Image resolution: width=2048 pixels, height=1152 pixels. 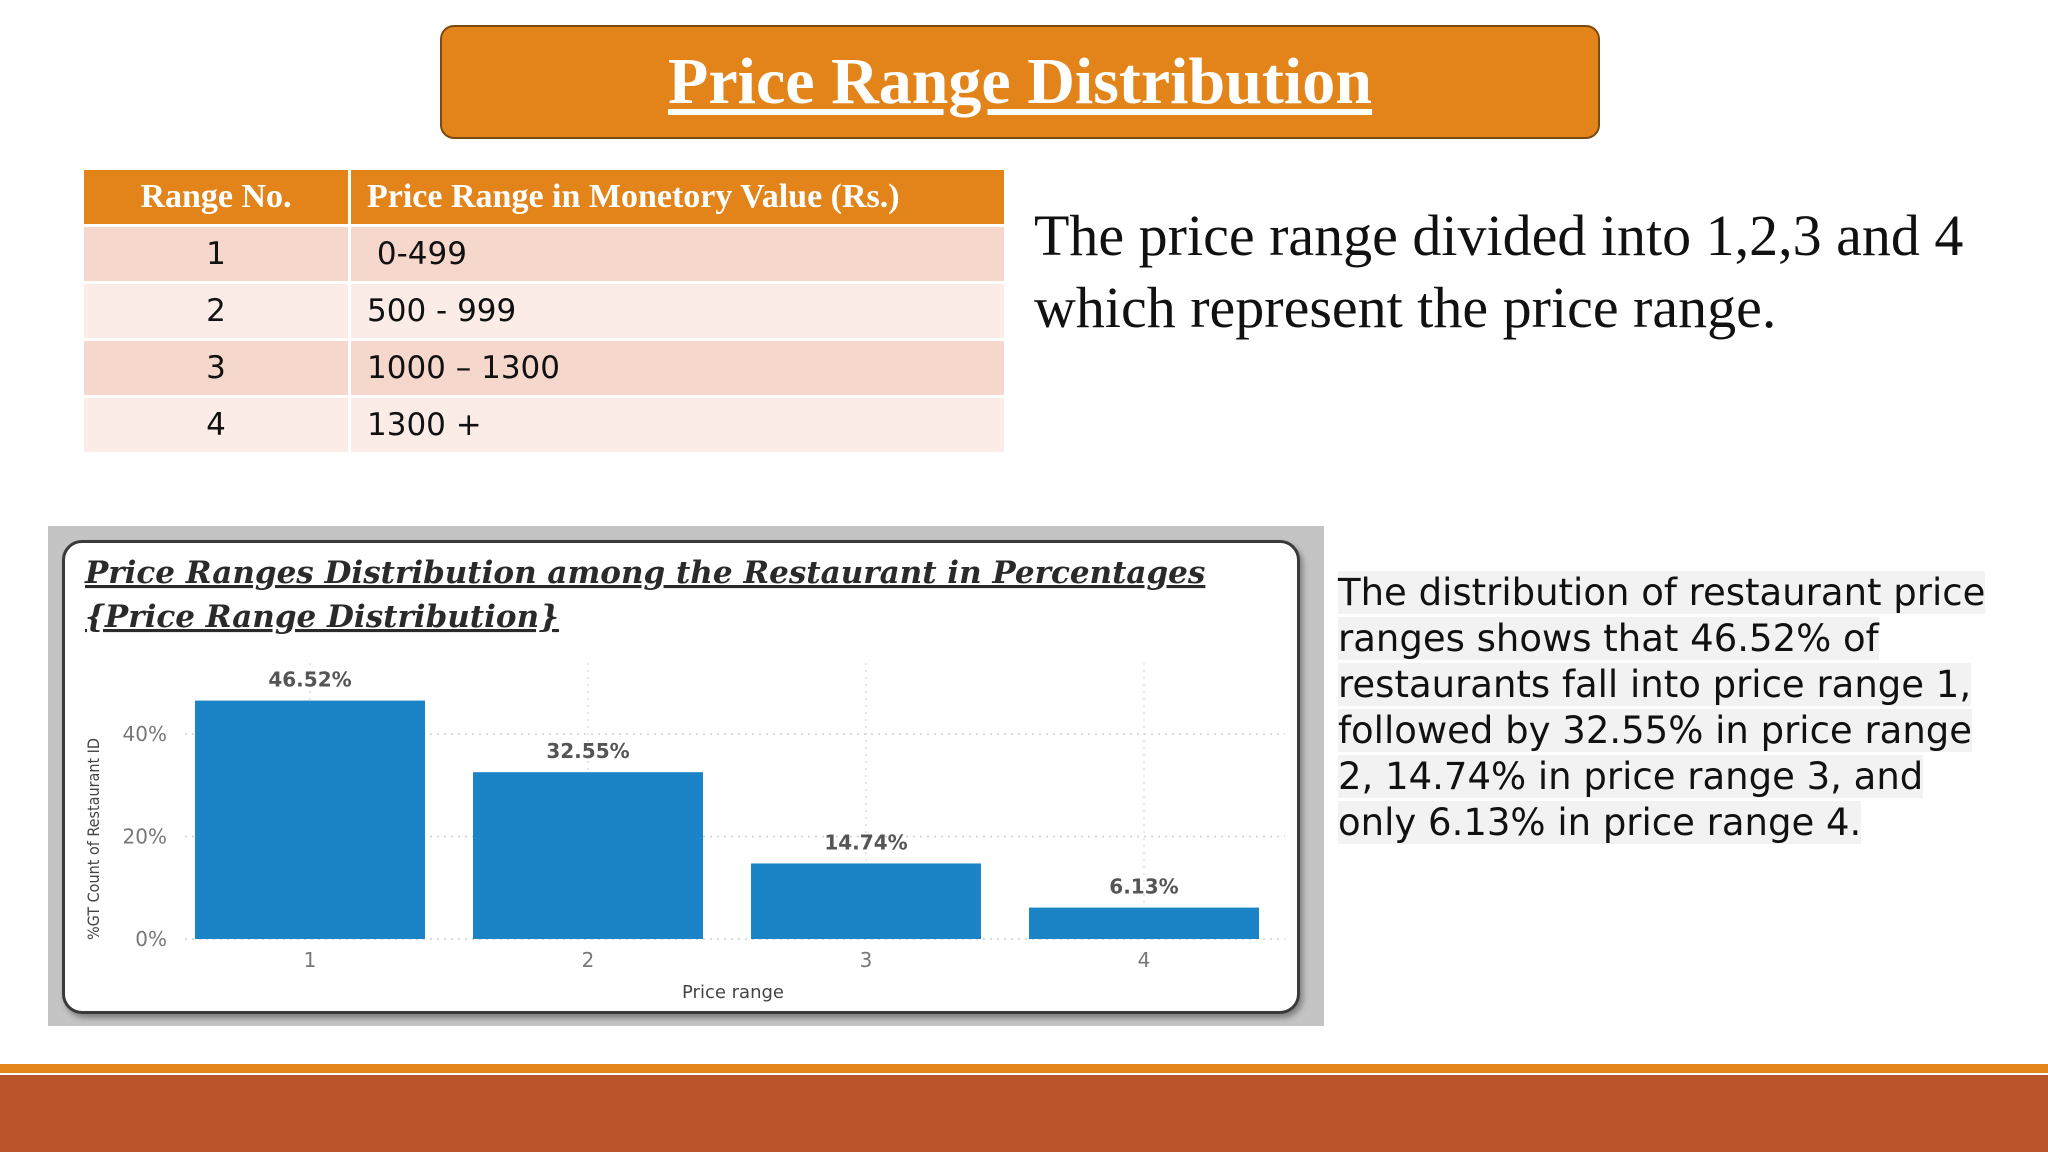 What do you see at coordinates (217, 198) in the screenshot?
I see `header-range-no: Range No.` at bounding box center [217, 198].